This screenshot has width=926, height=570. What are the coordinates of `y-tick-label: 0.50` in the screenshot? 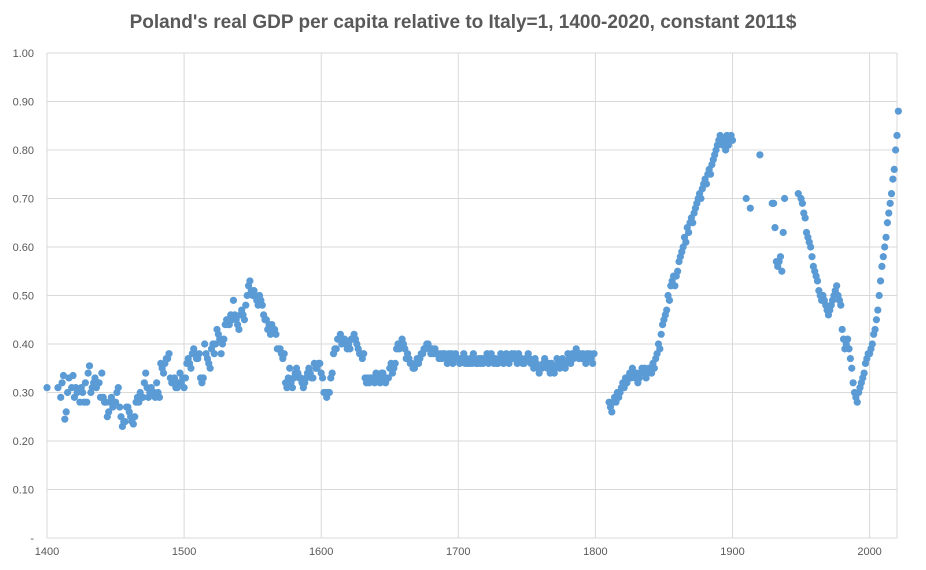 It's located at (23, 297).